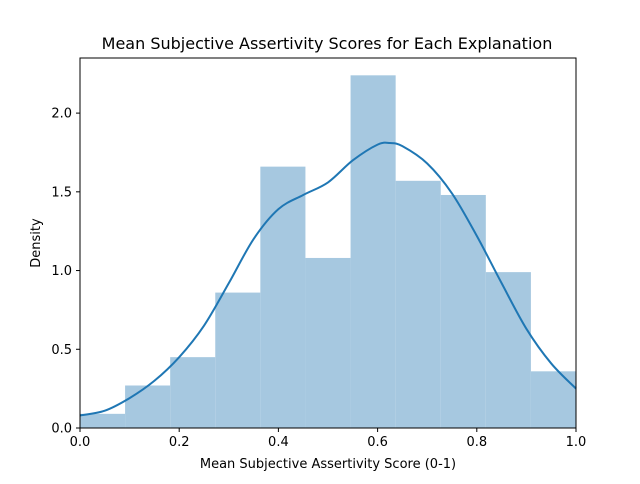  Describe the element at coordinates (61, 350) in the screenshot. I see `y-tick-label-1: 0.5` at that location.